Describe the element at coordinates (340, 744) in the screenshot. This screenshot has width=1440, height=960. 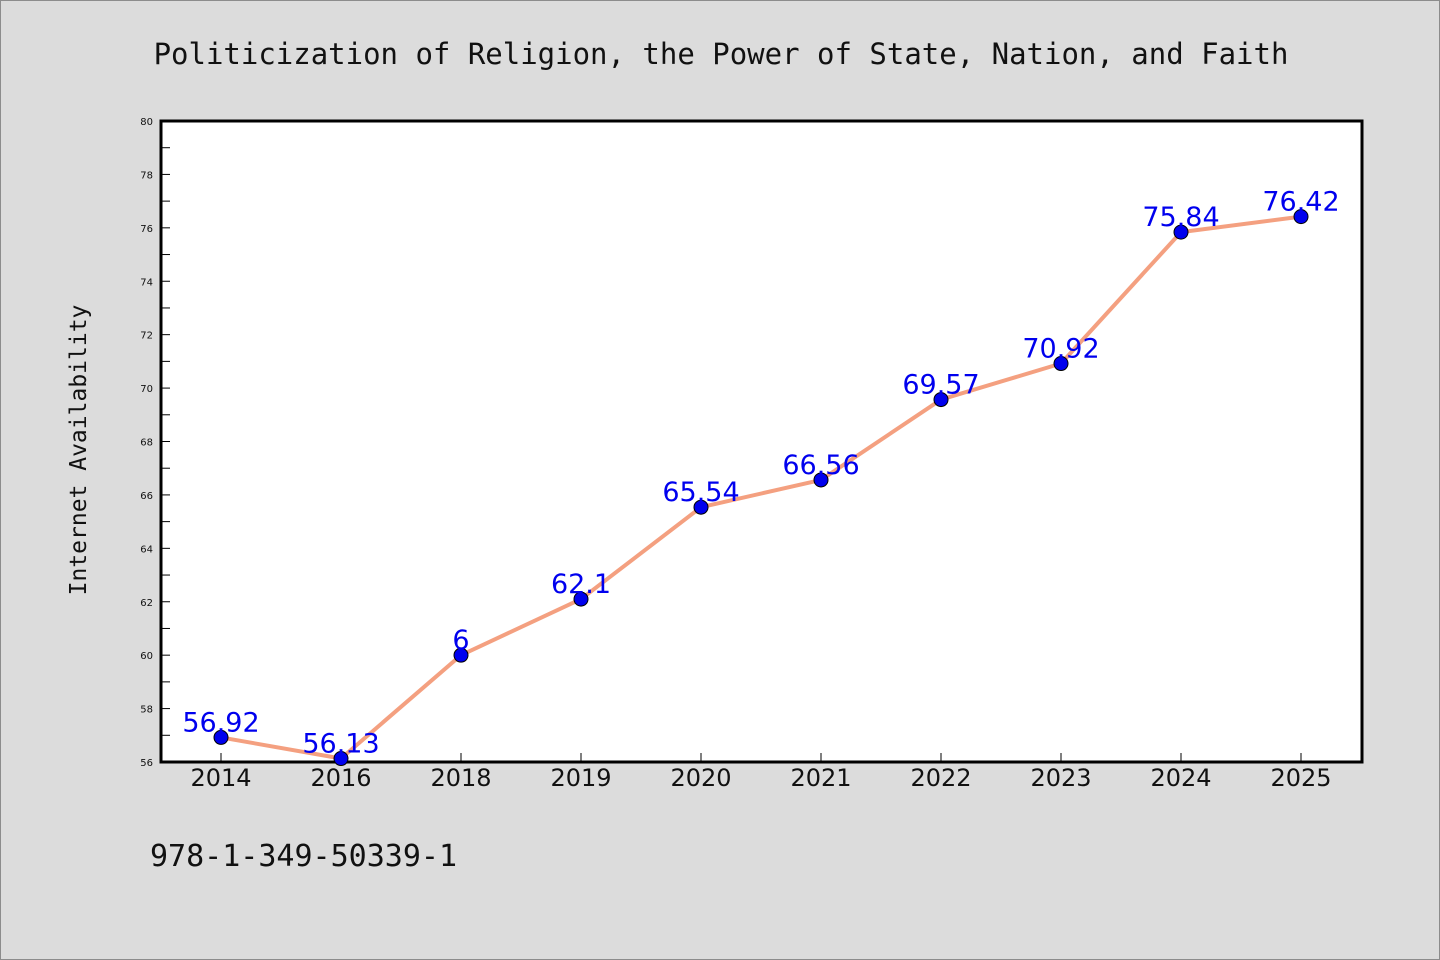
I see `data-label: 56.13` at that location.